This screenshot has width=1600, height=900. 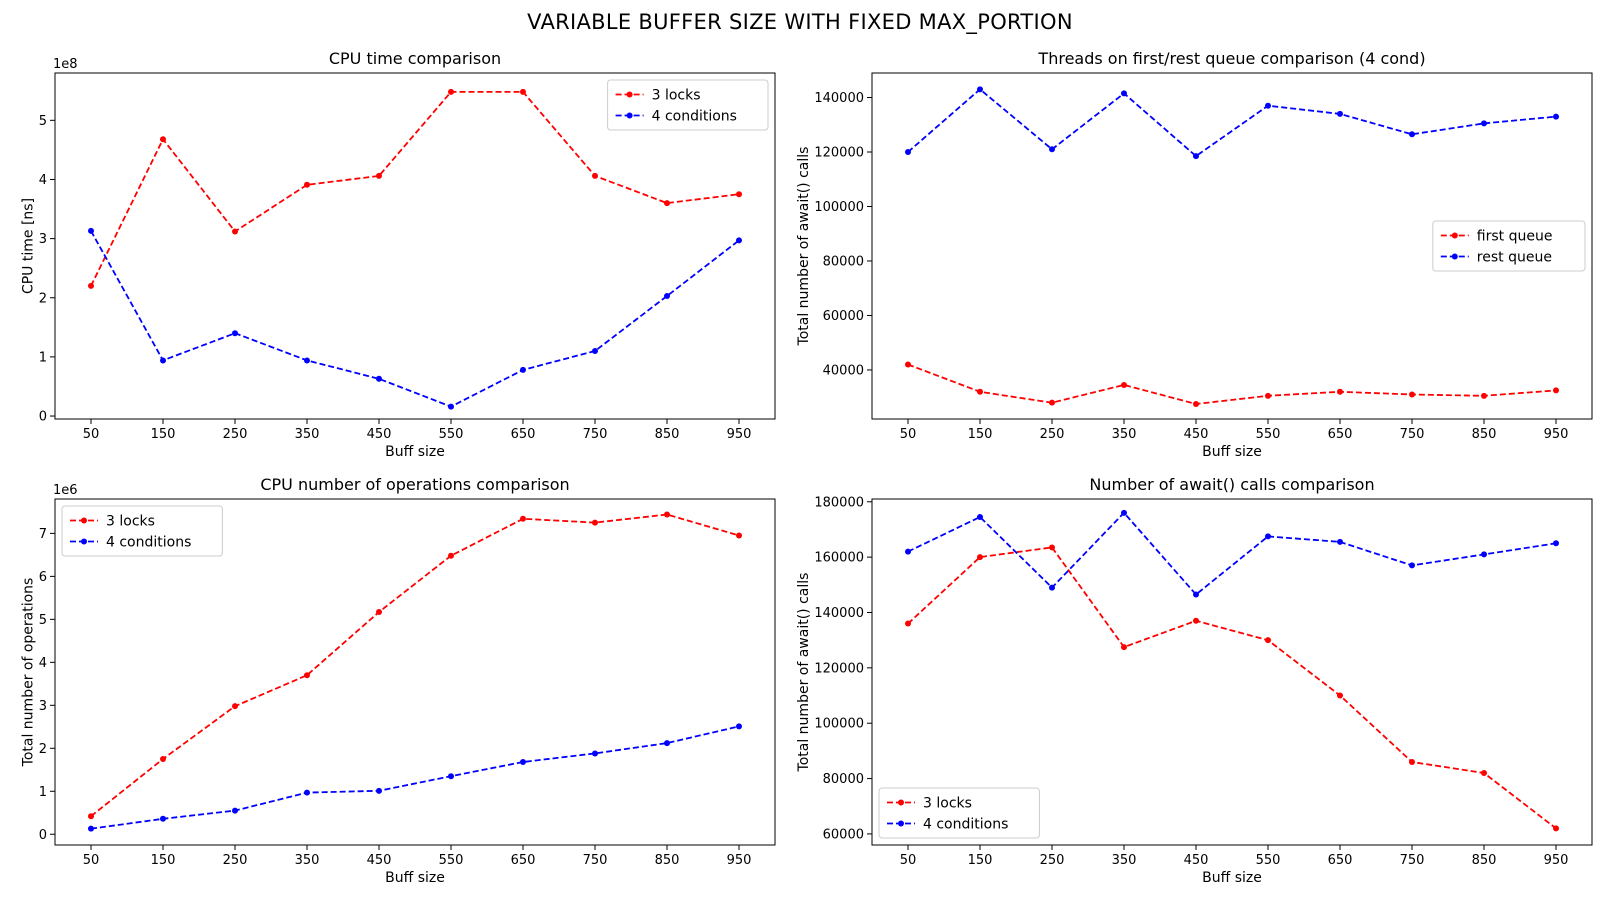 What do you see at coordinates (908, 434) in the screenshot?
I see `x-tick-label: 50` at bounding box center [908, 434].